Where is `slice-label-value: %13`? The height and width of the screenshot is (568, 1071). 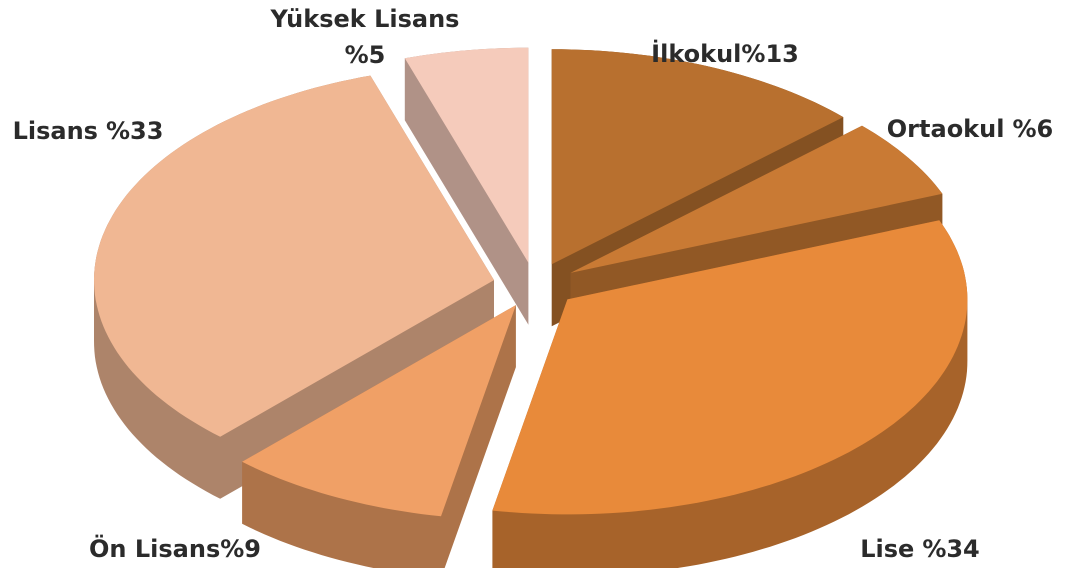
slice-label-value: %13 is located at coordinates (769, 54).